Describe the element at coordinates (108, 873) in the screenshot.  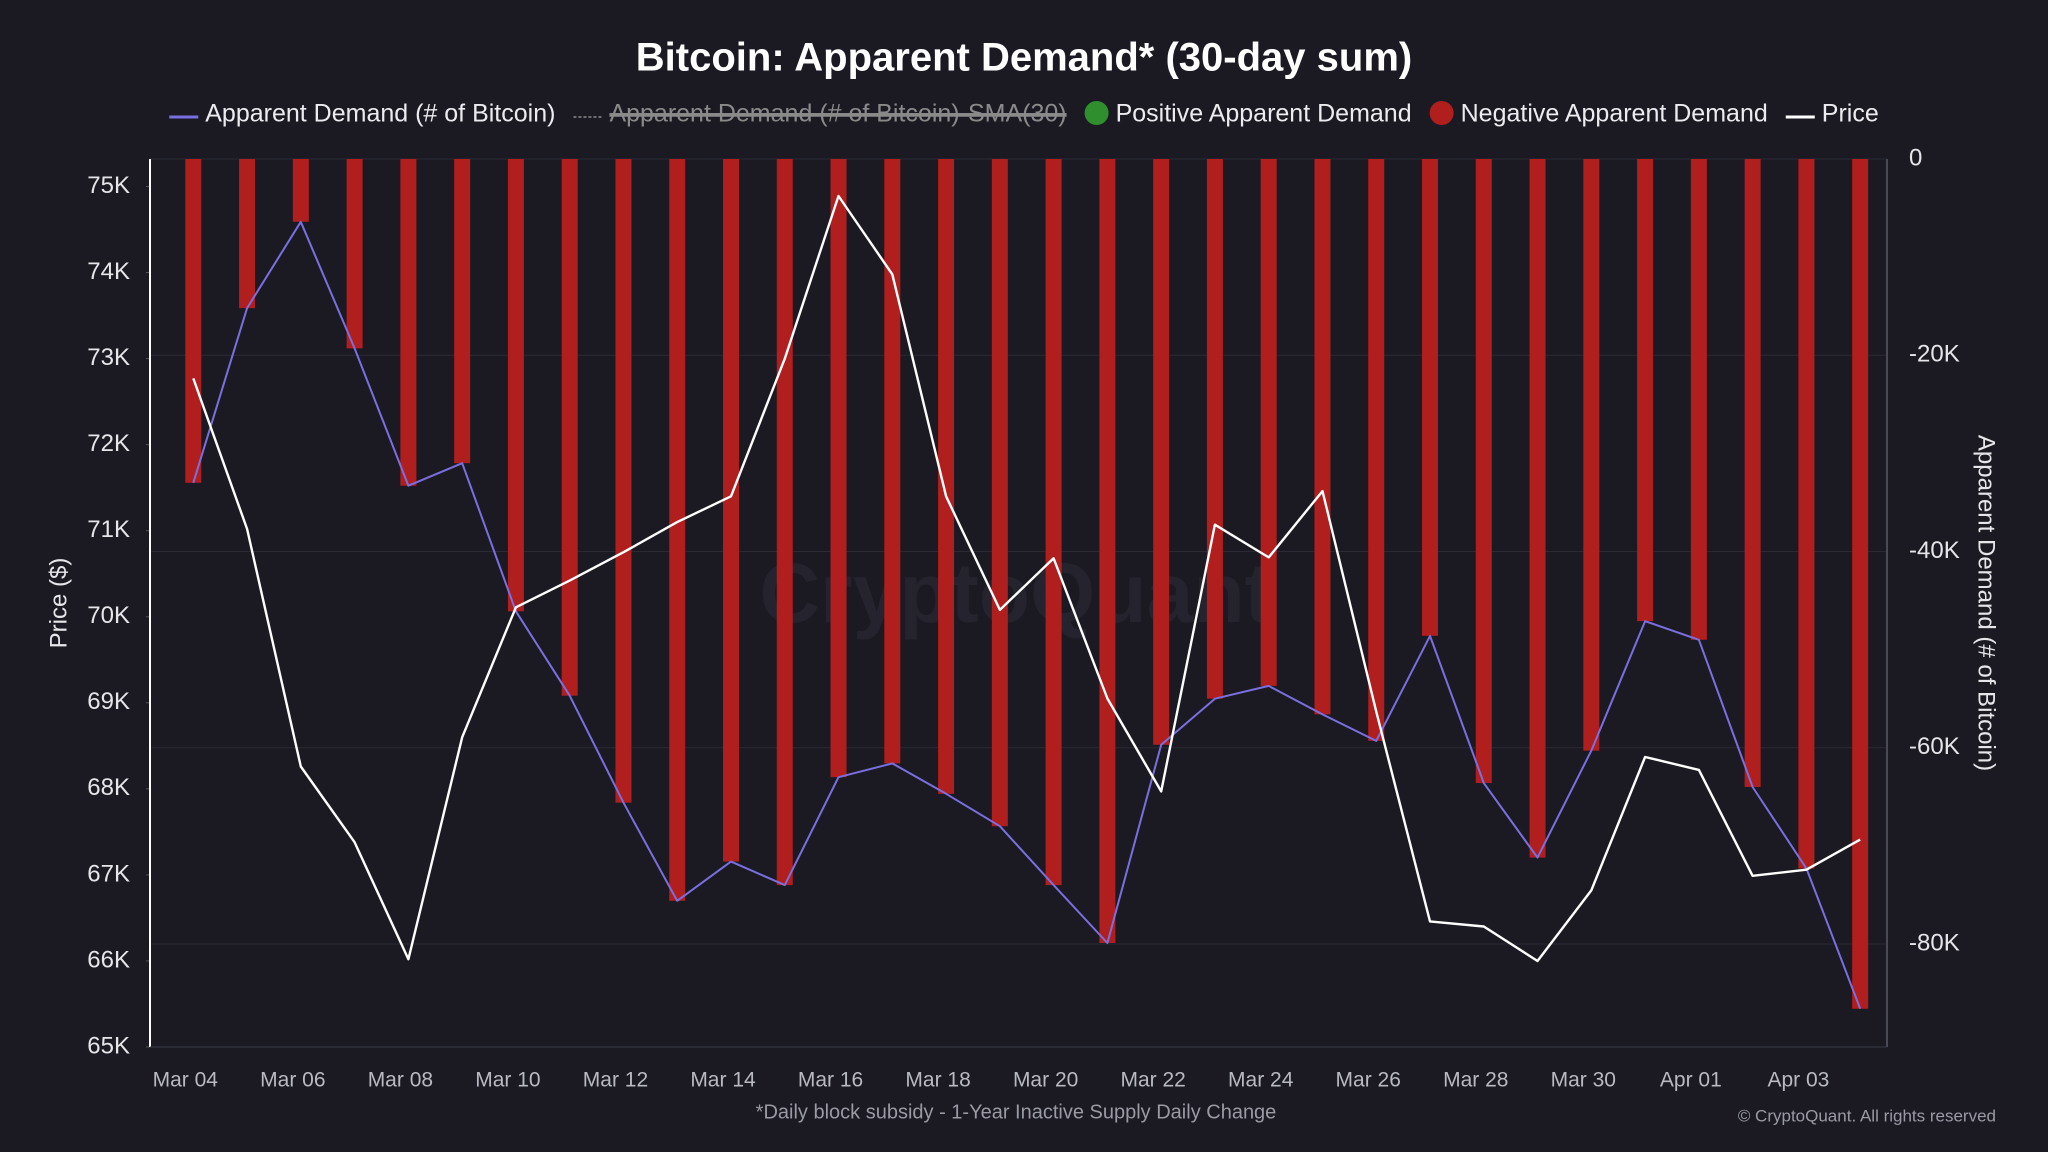
I see `y-tick-label: 67K` at that location.